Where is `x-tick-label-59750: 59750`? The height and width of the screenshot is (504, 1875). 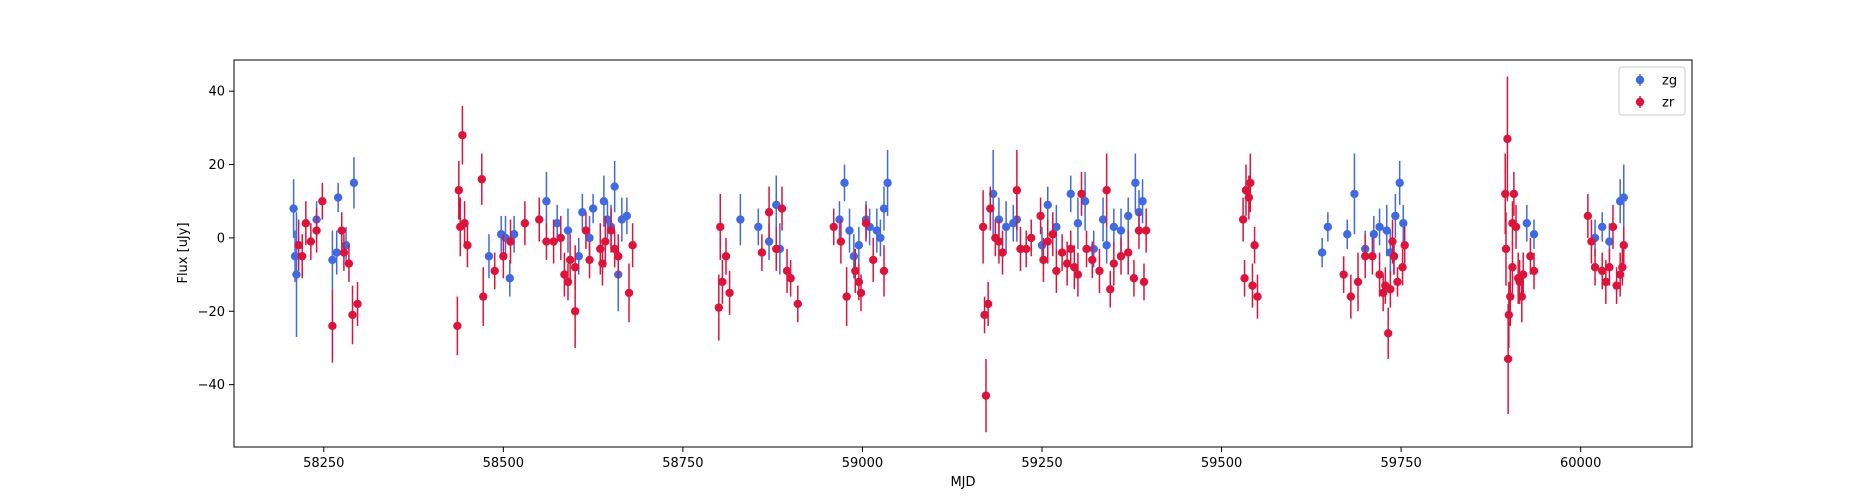 x-tick-label-59750: 59750 is located at coordinates (1400, 463).